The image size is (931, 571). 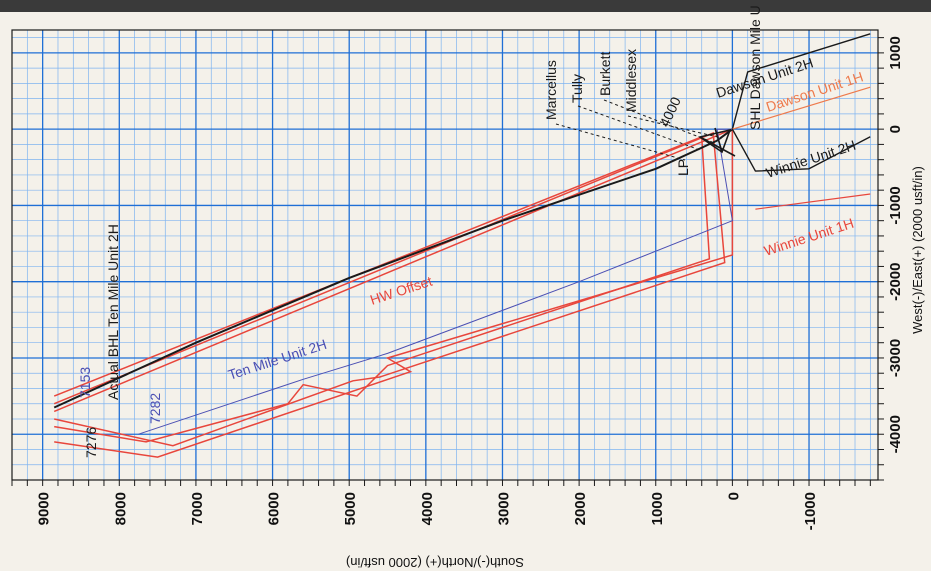 I want to click on x-tick-label-0: 9000, so click(x=44, y=508).